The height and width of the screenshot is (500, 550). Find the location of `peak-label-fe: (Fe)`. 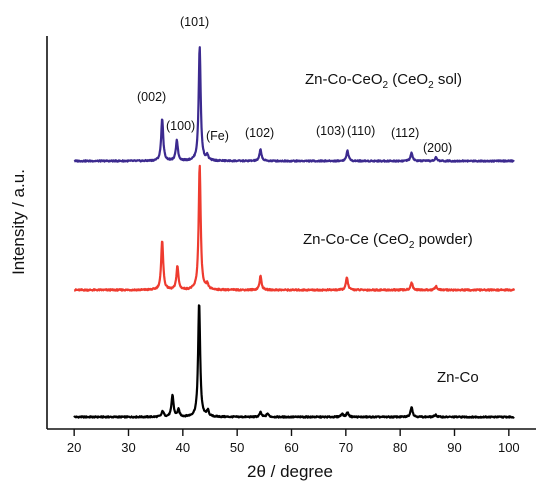

peak-label-fe: (Fe) is located at coordinates (217, 136).